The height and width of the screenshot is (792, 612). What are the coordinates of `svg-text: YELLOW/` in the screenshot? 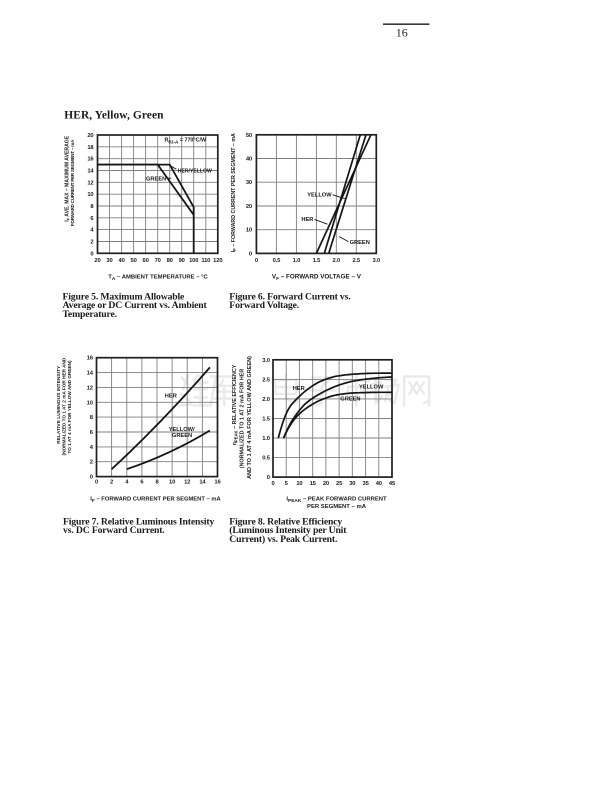 It's located at (182, 430).